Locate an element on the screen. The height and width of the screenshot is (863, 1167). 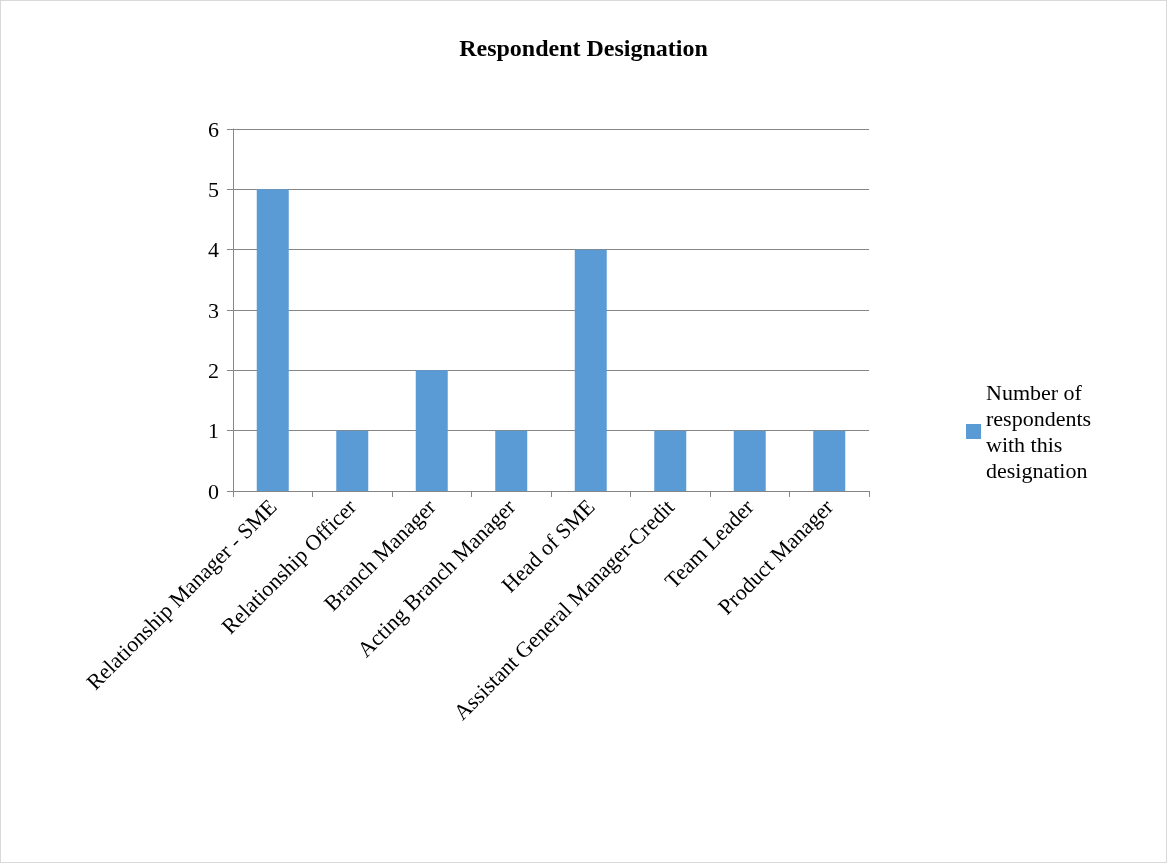
y-tick-label: 5 is located at coordinates (213, 189).